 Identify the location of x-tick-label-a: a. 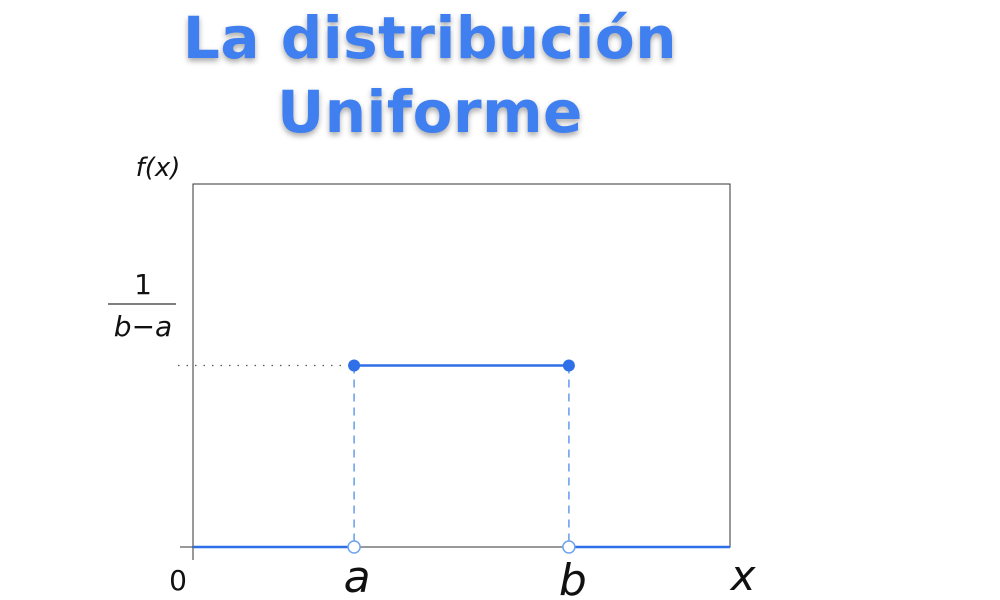
(357, 576).